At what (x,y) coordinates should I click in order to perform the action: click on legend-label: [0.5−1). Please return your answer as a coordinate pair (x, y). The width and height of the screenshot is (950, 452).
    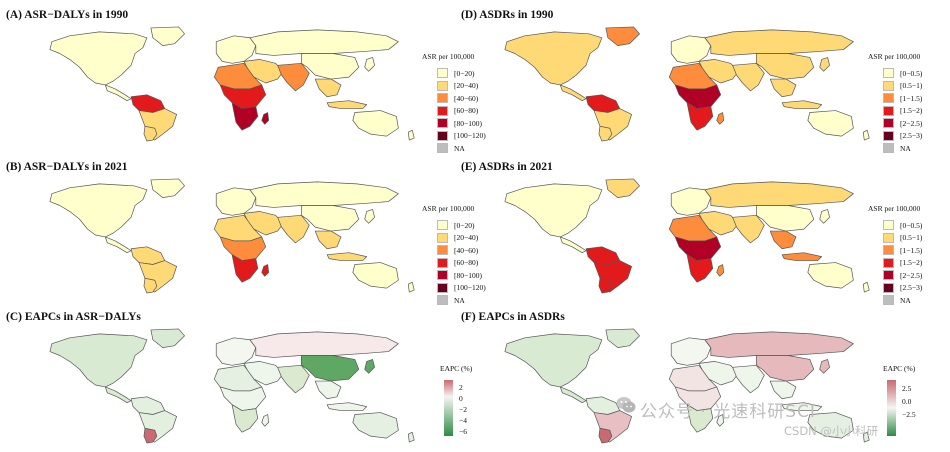
    Looking at the image, I should click on (911, 86).